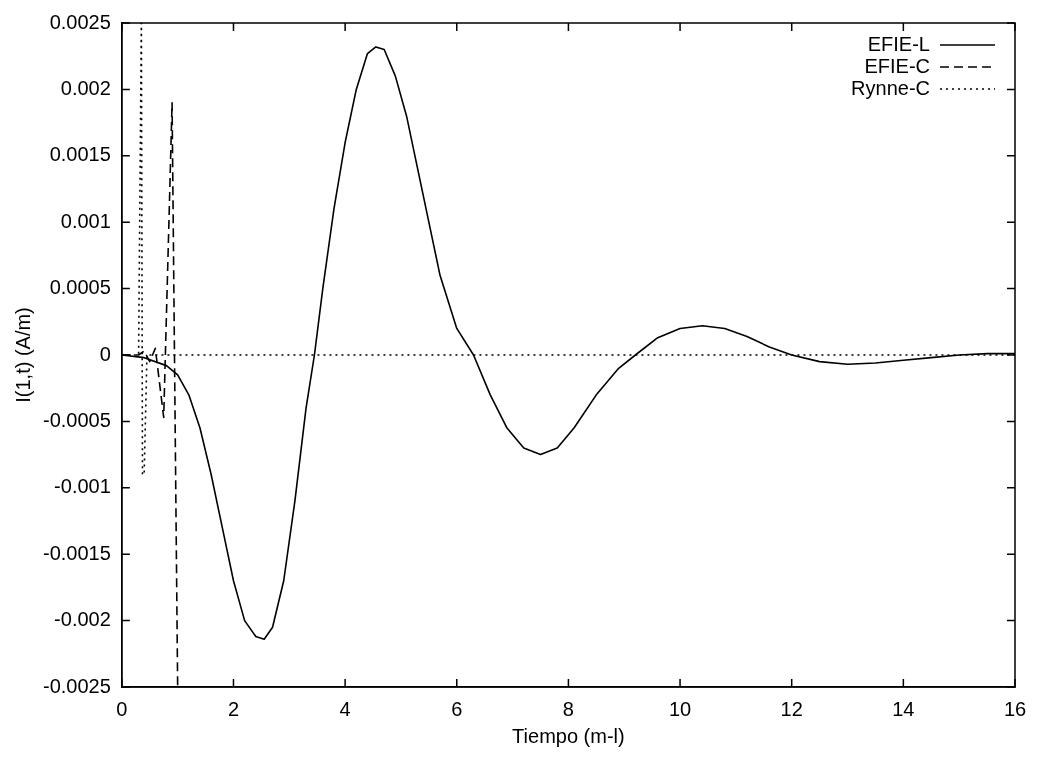 The height and width of the screenshot is (757, 1043). I want to click on x-tick-label: 10, so click(680, 708).